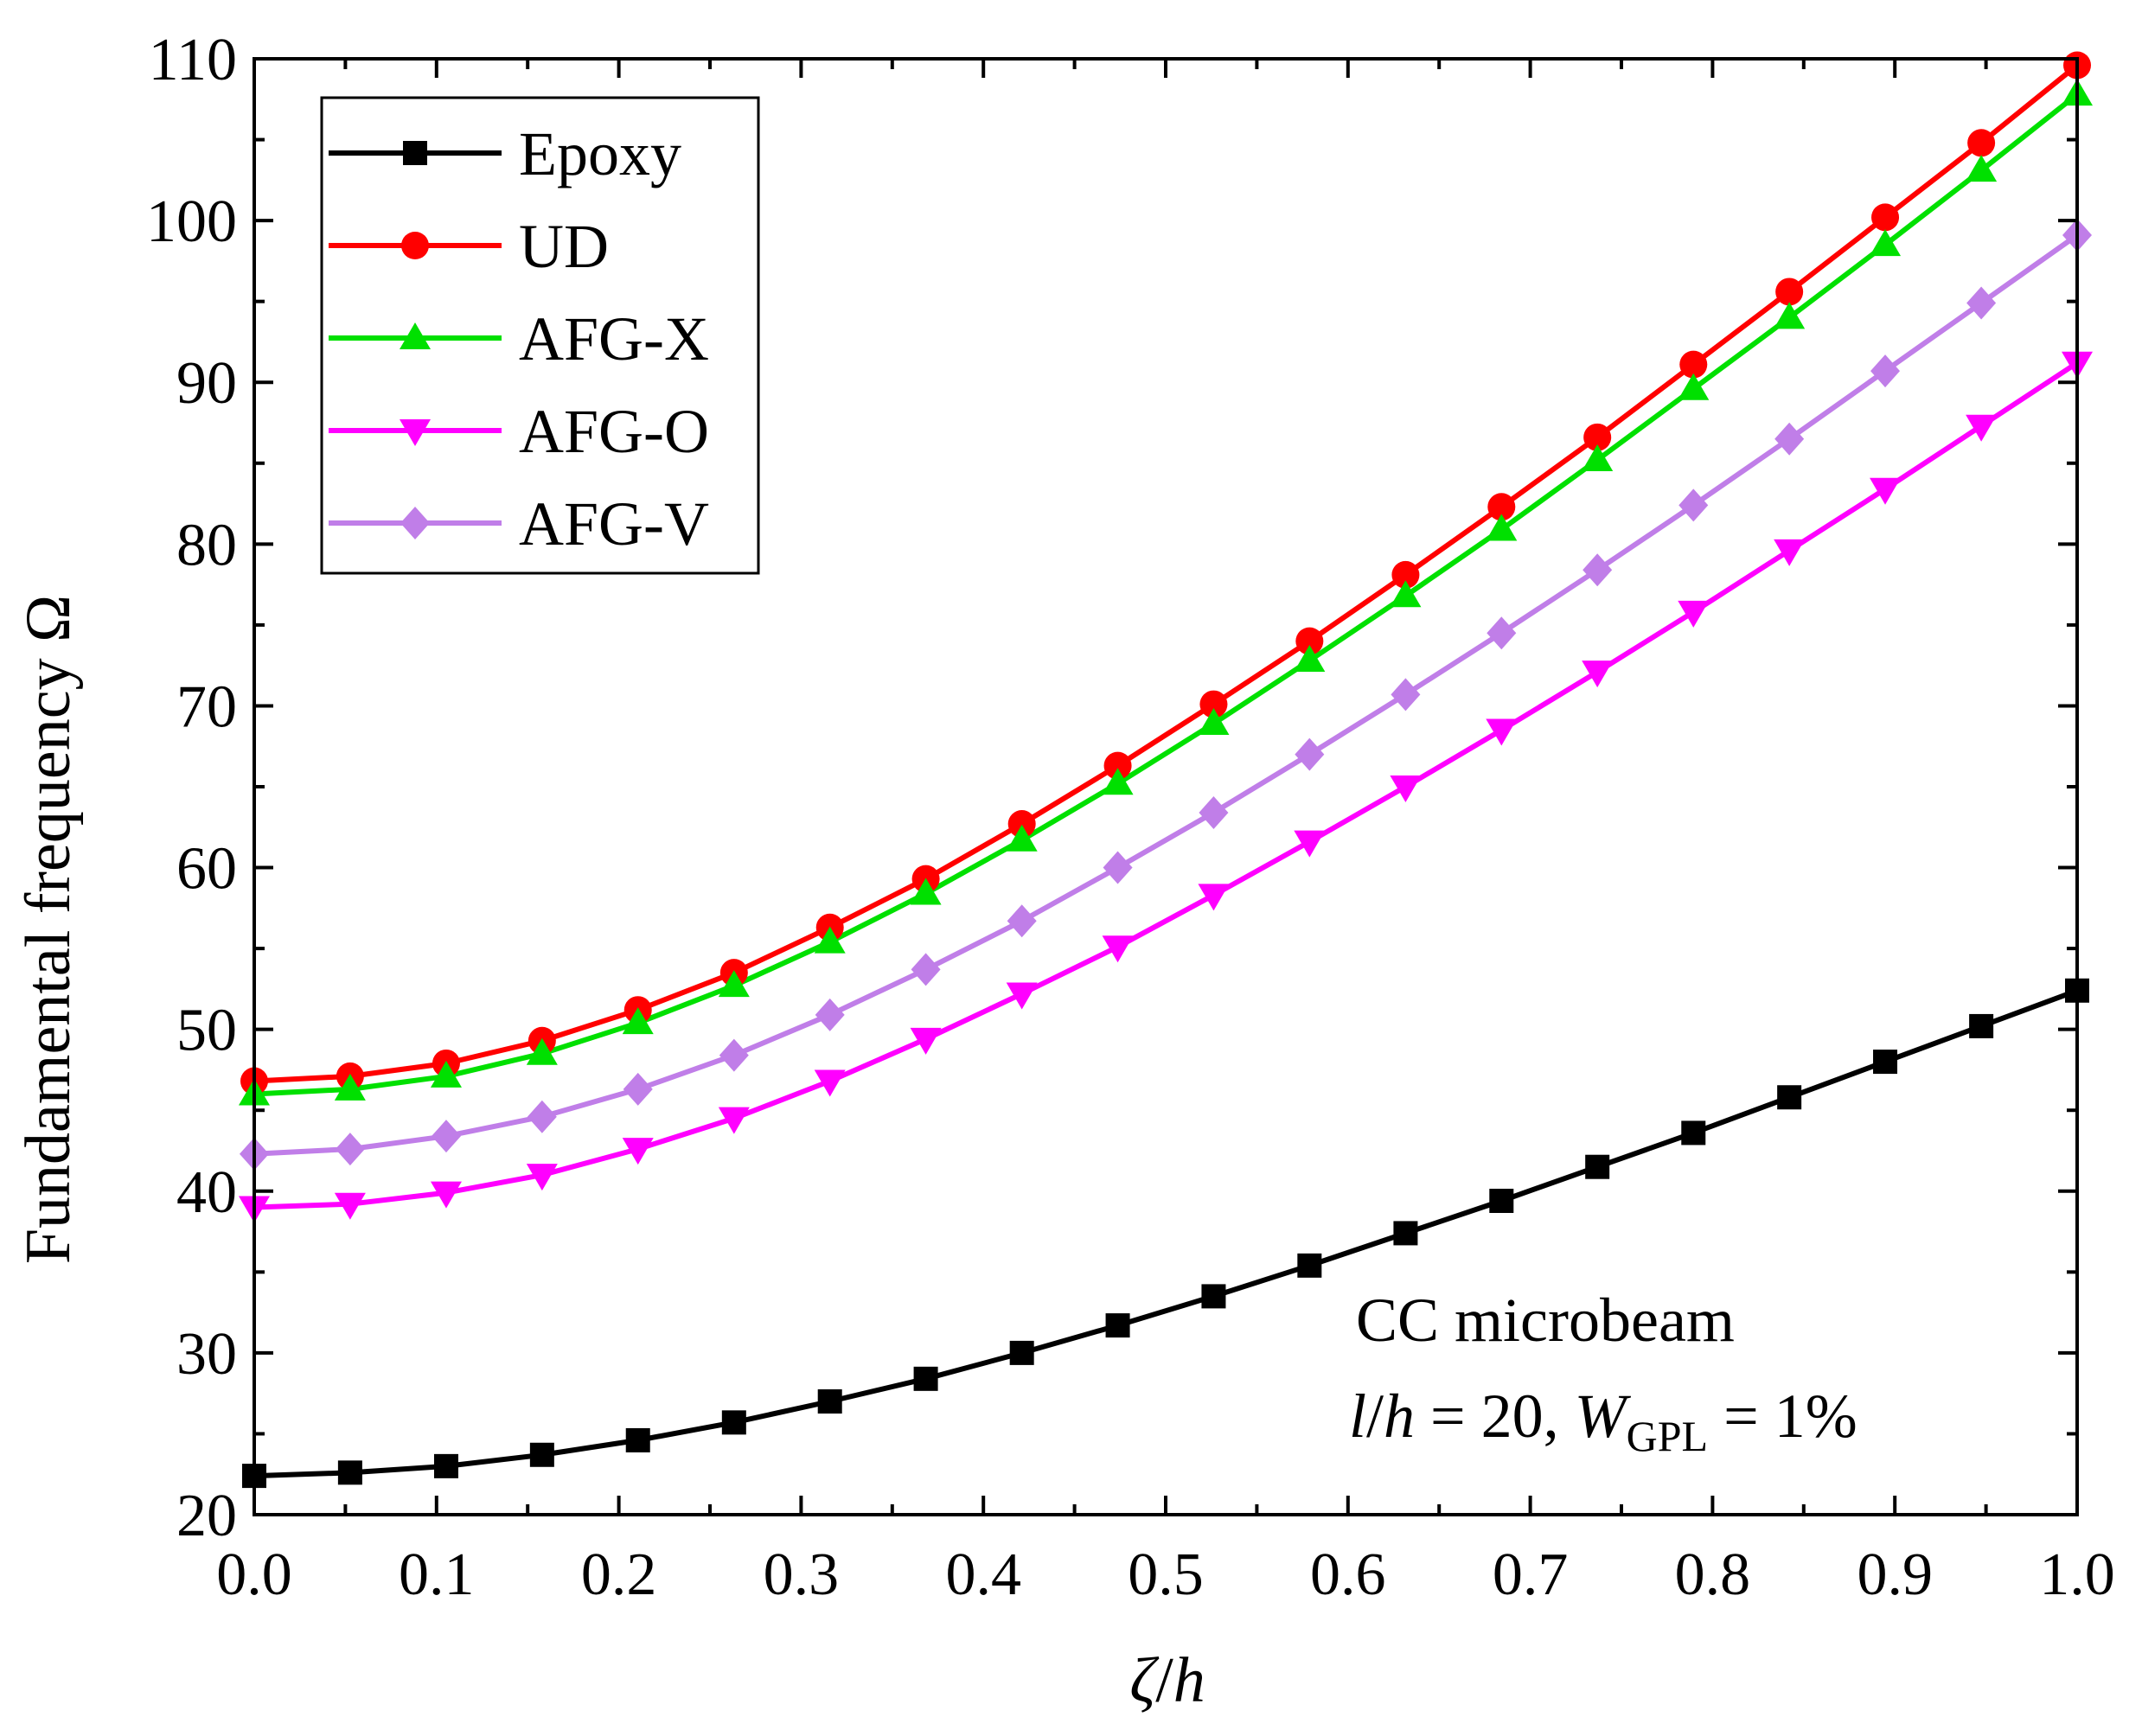 The height and width of the screenshot is (1736, 2142). What do you see at coordinates (193, 60) in the screenshot?
I see `y-tick-label-9: 110` at bounding box center [193, 60].